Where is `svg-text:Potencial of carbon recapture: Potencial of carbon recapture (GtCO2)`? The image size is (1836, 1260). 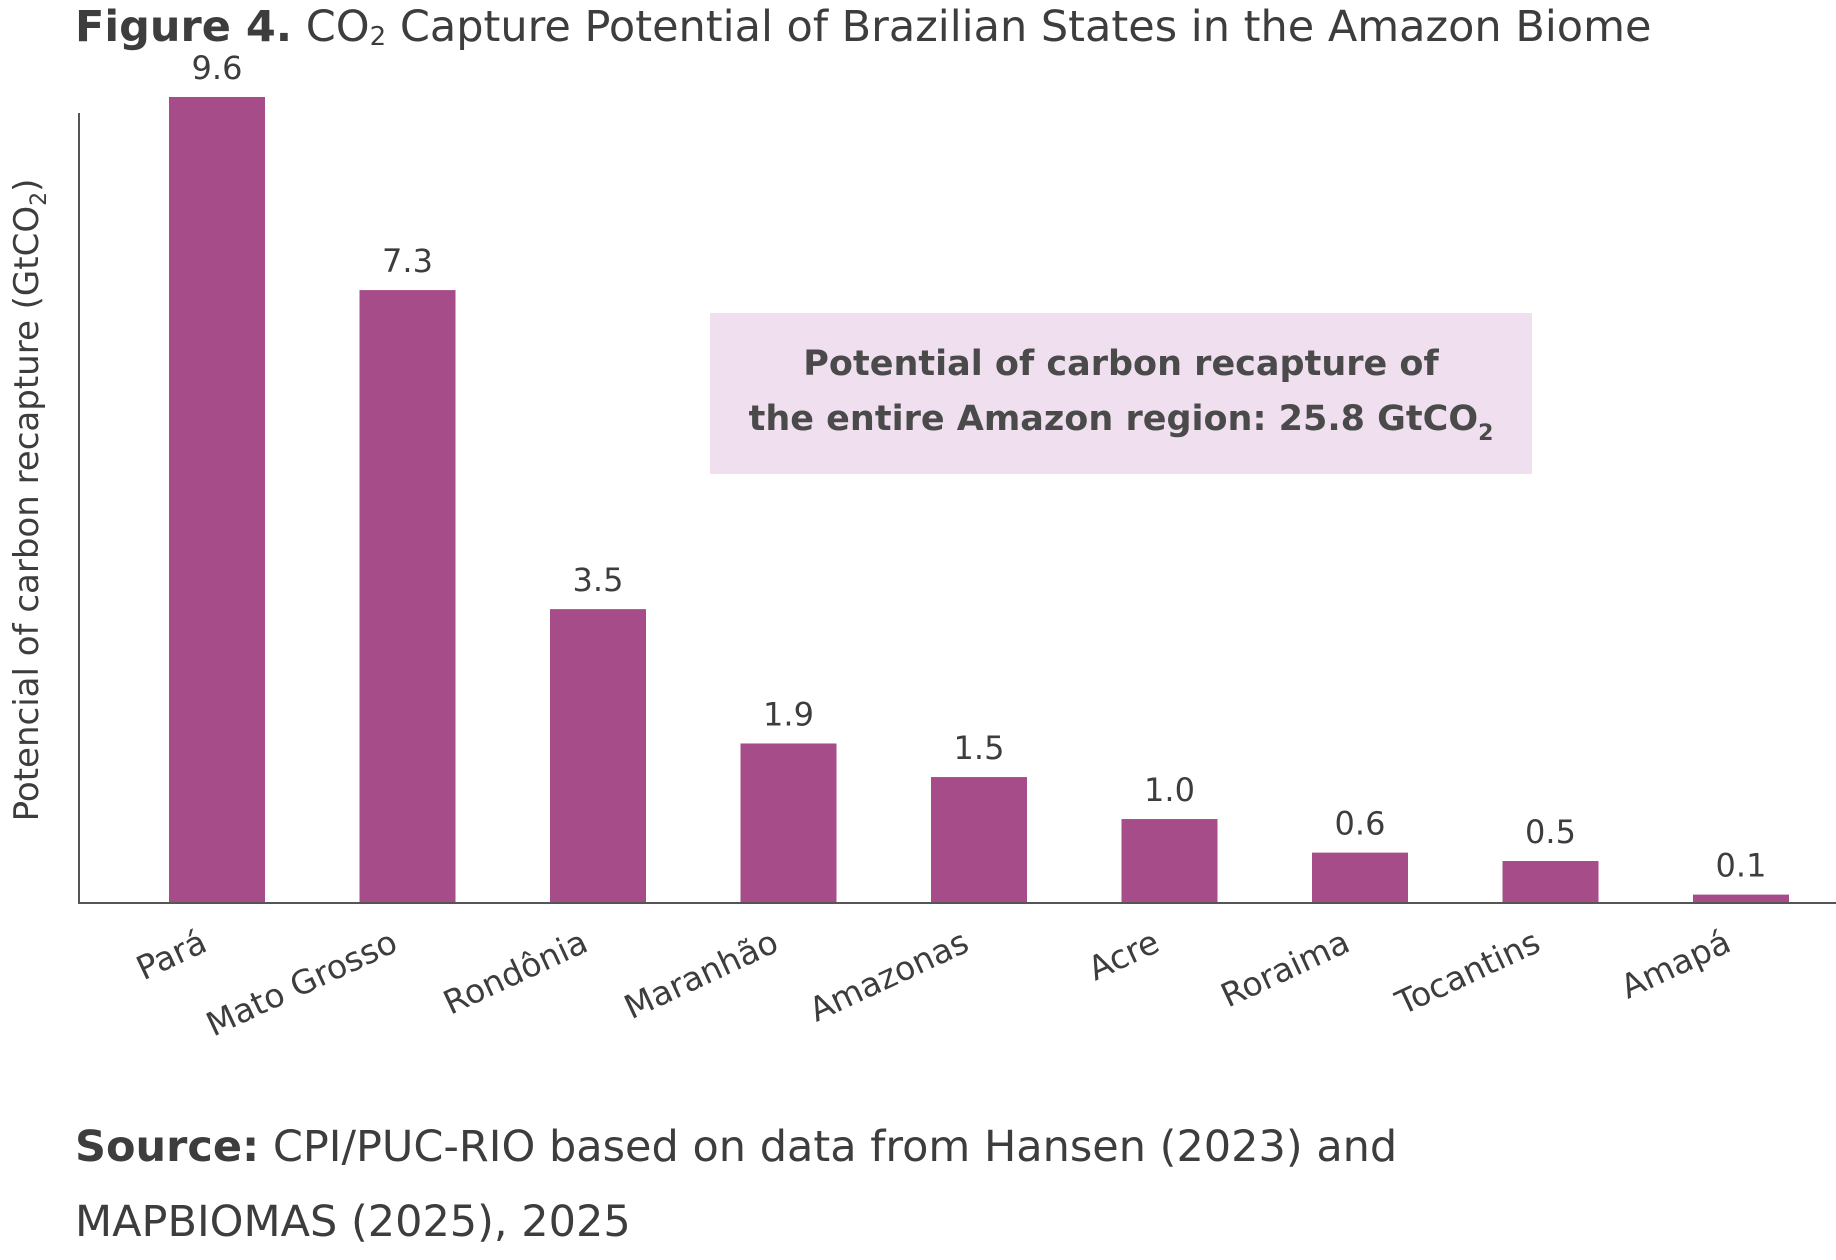 svg-text:Potencial of carbon recapture: Potencial of carbon recapture (GtCO2) is located at coordinates (29, 500).